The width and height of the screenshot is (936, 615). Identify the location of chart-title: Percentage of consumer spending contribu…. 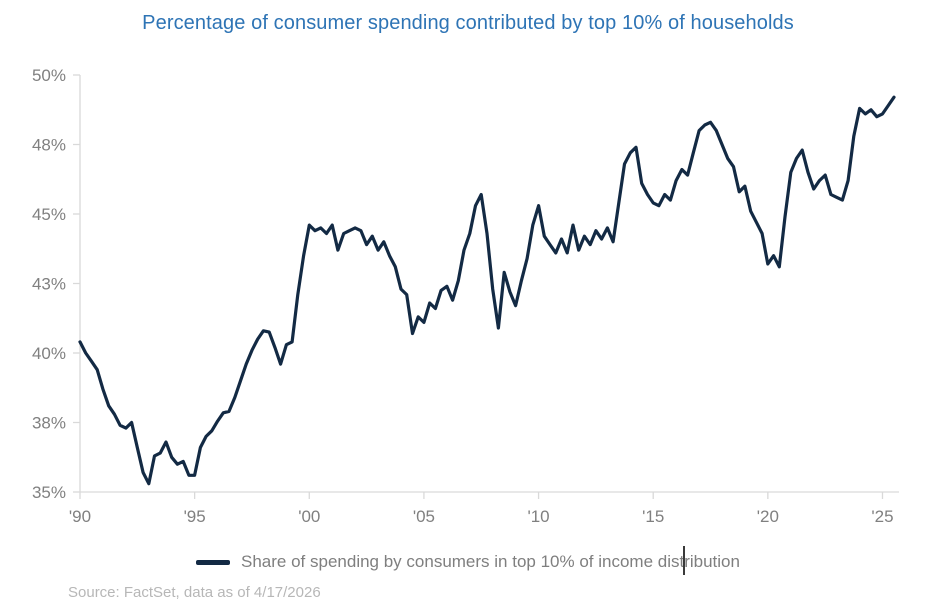
(468, 23).